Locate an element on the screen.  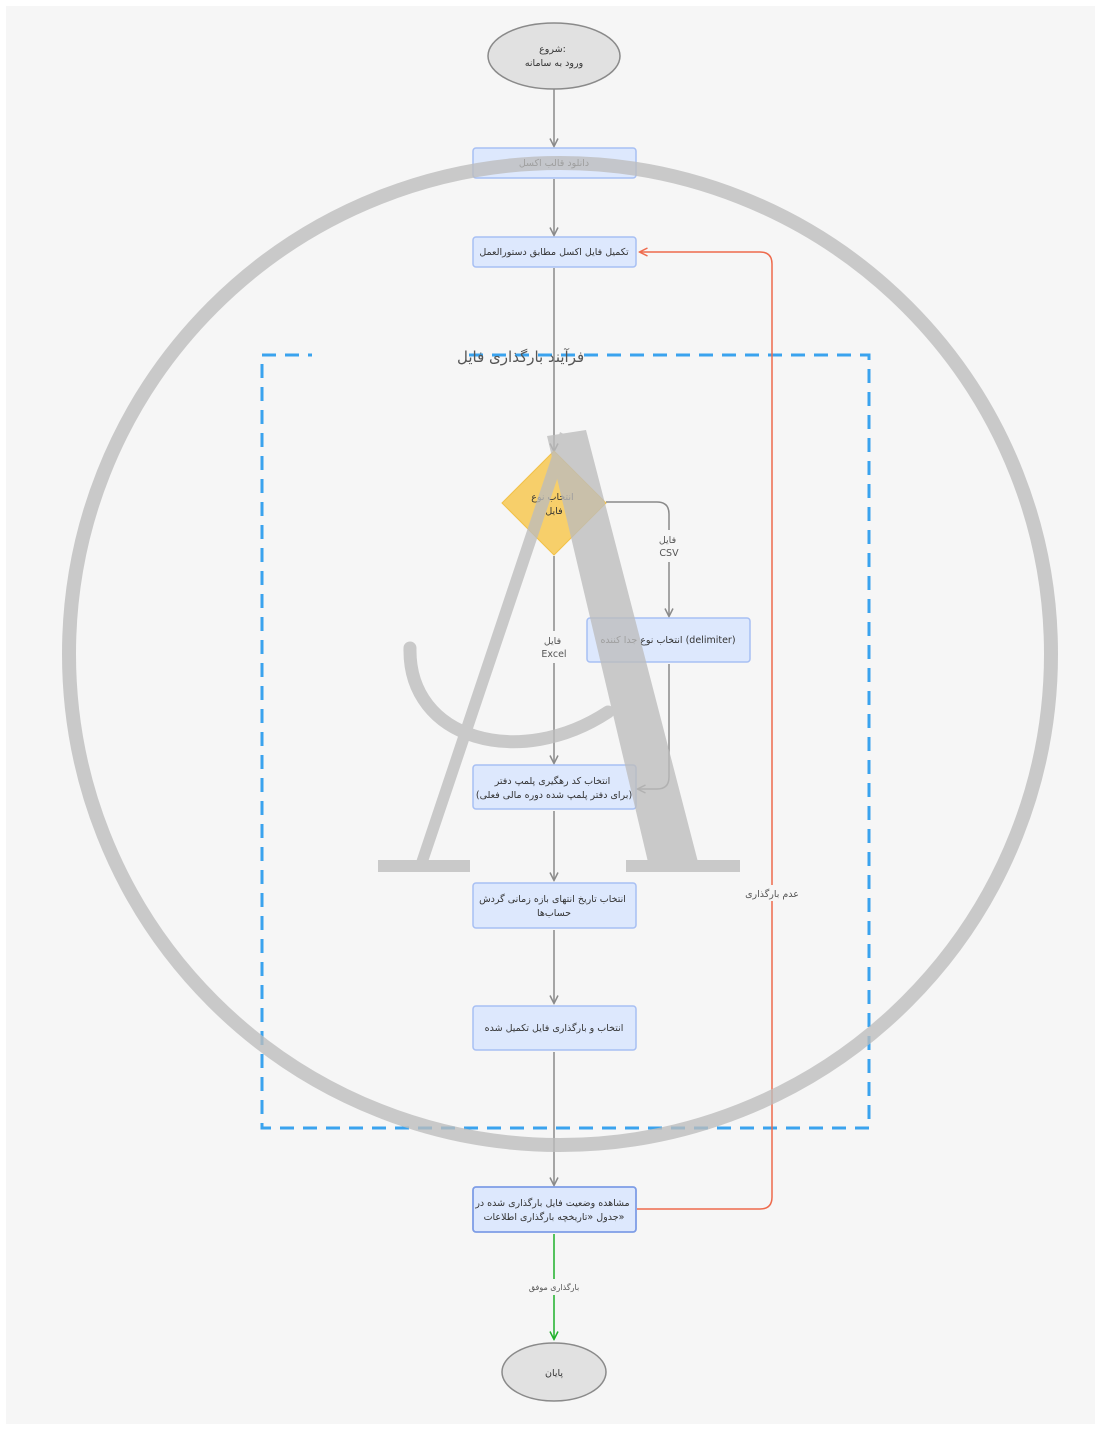
node-fill-excel: تکمیل فایل اکسل مطابق دستورالعمل is located at coordinates (554, 252).